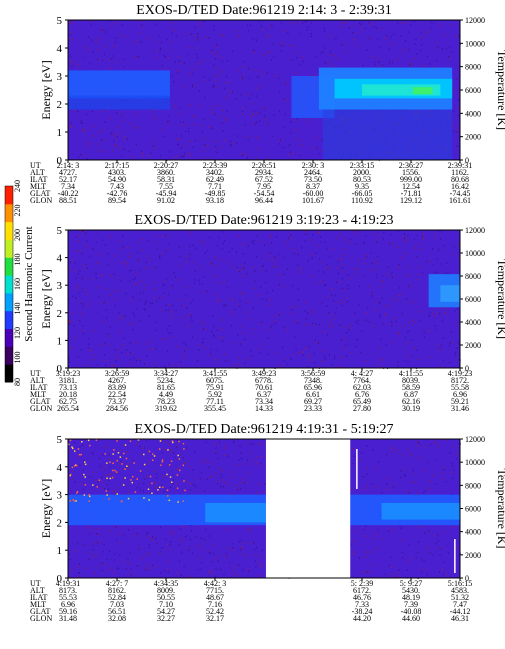 The height and width of the screenshot is (649, 505). Describe the element at coordinates (411, 373) in the screenshot. I see `orbit-value: 4:11:55` at that location.